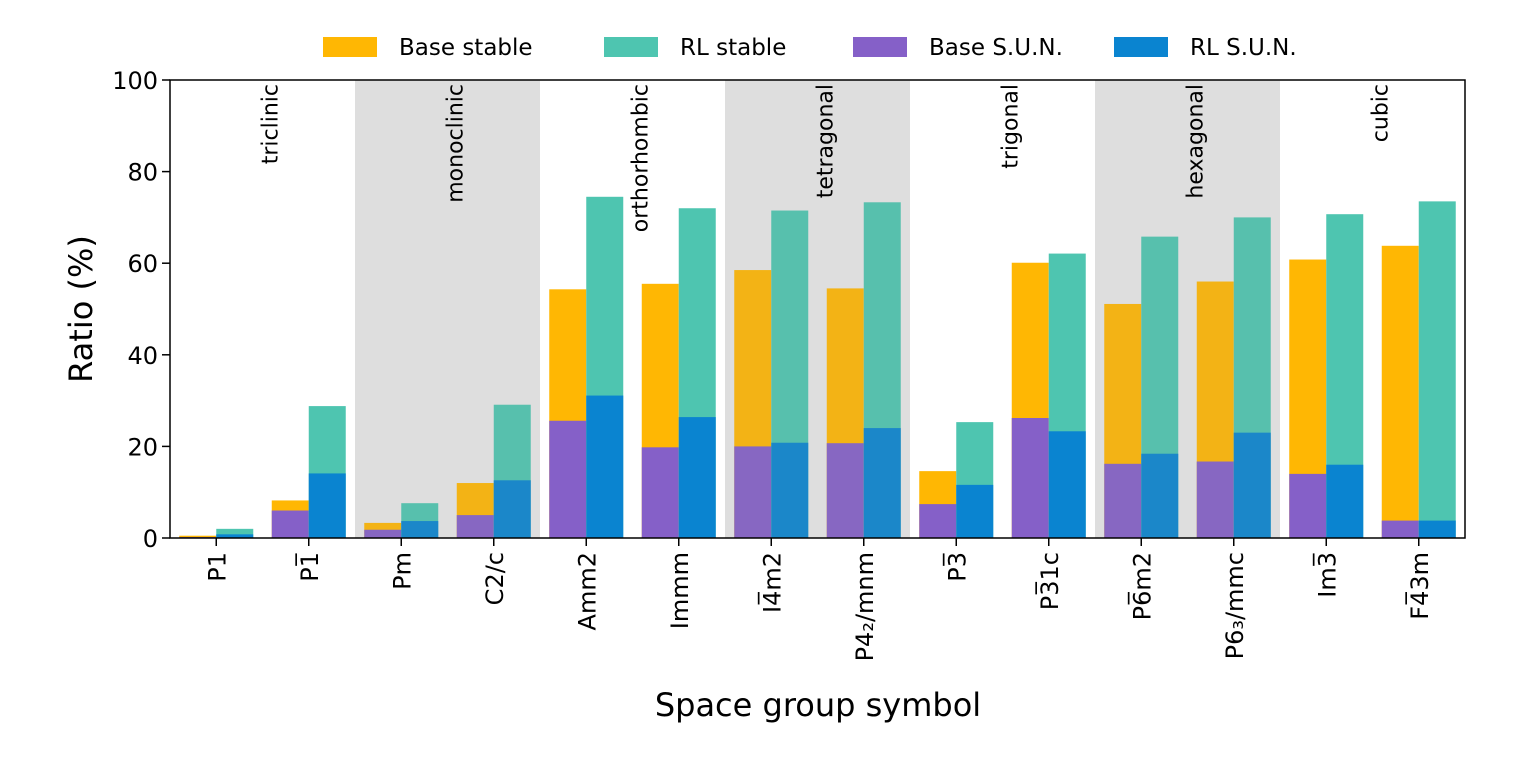 Image resolution: width=1526 pixels, height=765 pixels. Describe the element at coordinates (1381, 113) in the screenshot. I see `crystal-system-label: cubic` at that location.